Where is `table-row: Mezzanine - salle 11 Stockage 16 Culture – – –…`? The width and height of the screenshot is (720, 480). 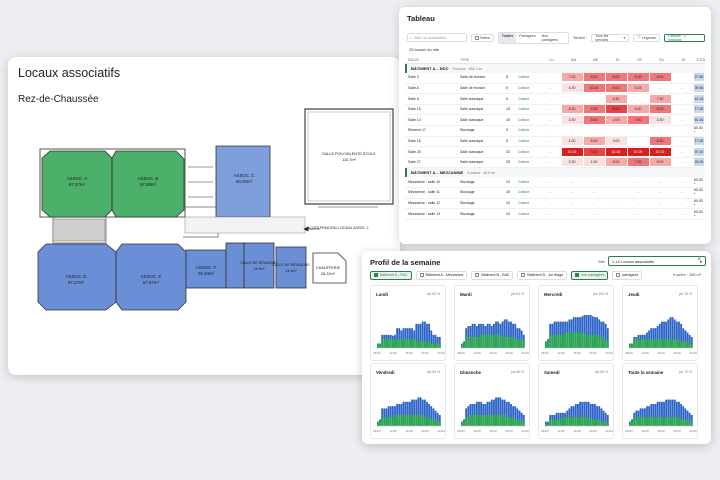 table-row: Mezzanine - salle 11 Stockage 16 Culture – – –… is located at coordinates (555, 193).